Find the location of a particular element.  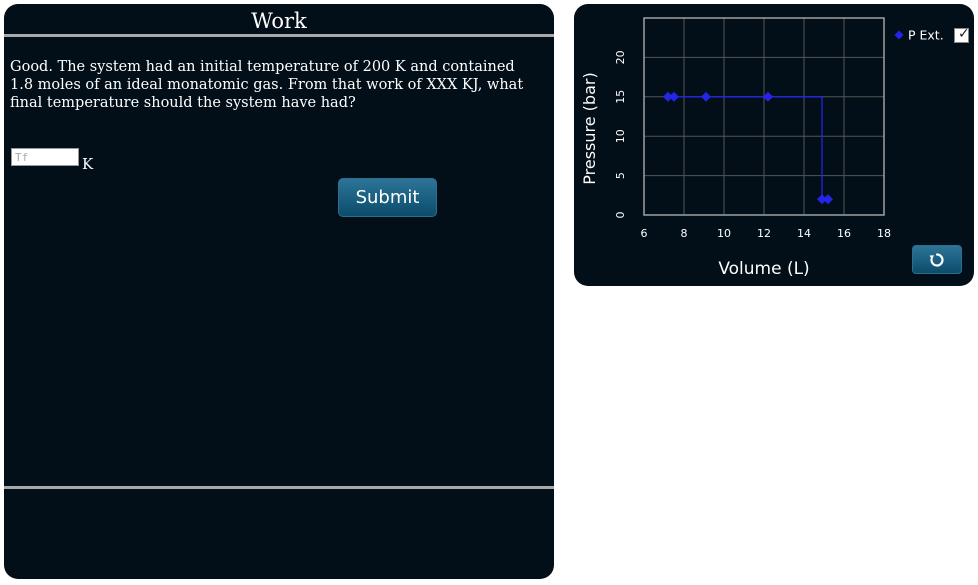

checkmark-icon: ✓ is located at coordinates (964, 34).